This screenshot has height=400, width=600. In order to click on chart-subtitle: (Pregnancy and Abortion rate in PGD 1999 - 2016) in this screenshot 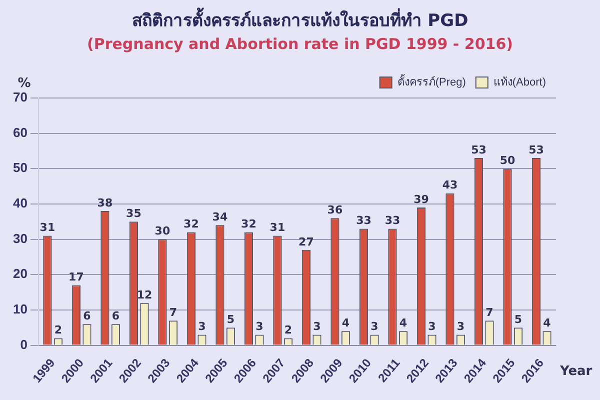, I will do `click(300, 44)`.